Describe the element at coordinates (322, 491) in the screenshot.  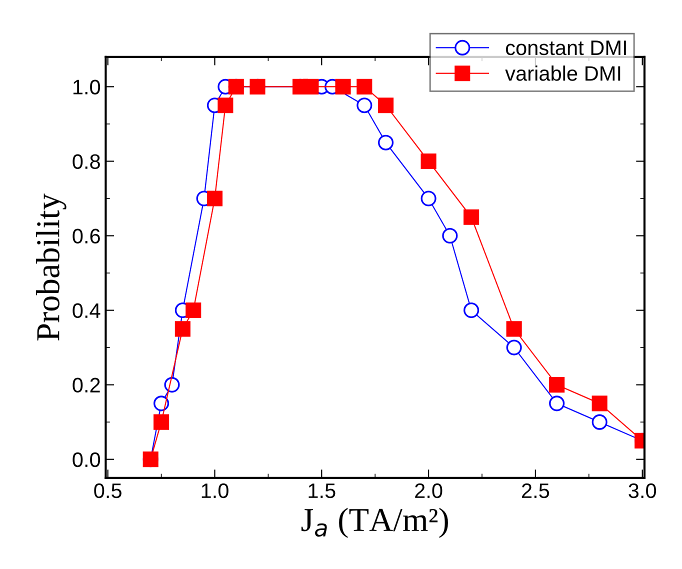
I see `x-tick-label: 1.5` at that location.